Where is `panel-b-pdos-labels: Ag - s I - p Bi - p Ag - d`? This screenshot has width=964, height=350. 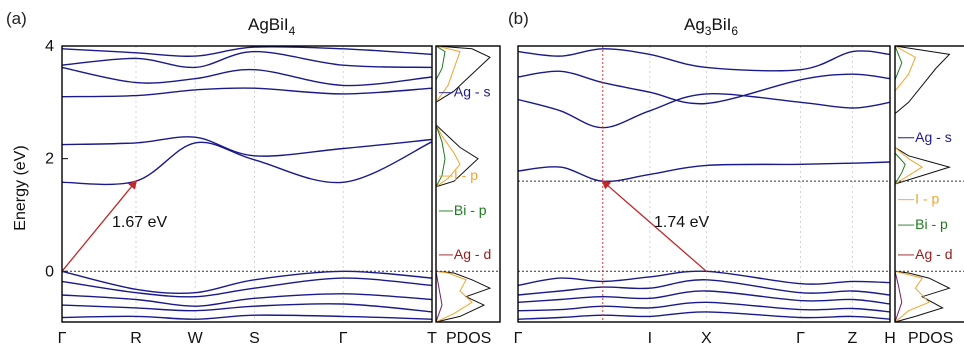 panel-b-pdos-labels: Ag - s I - p Bi - p Ag - d is located at coordinates (925, 195).